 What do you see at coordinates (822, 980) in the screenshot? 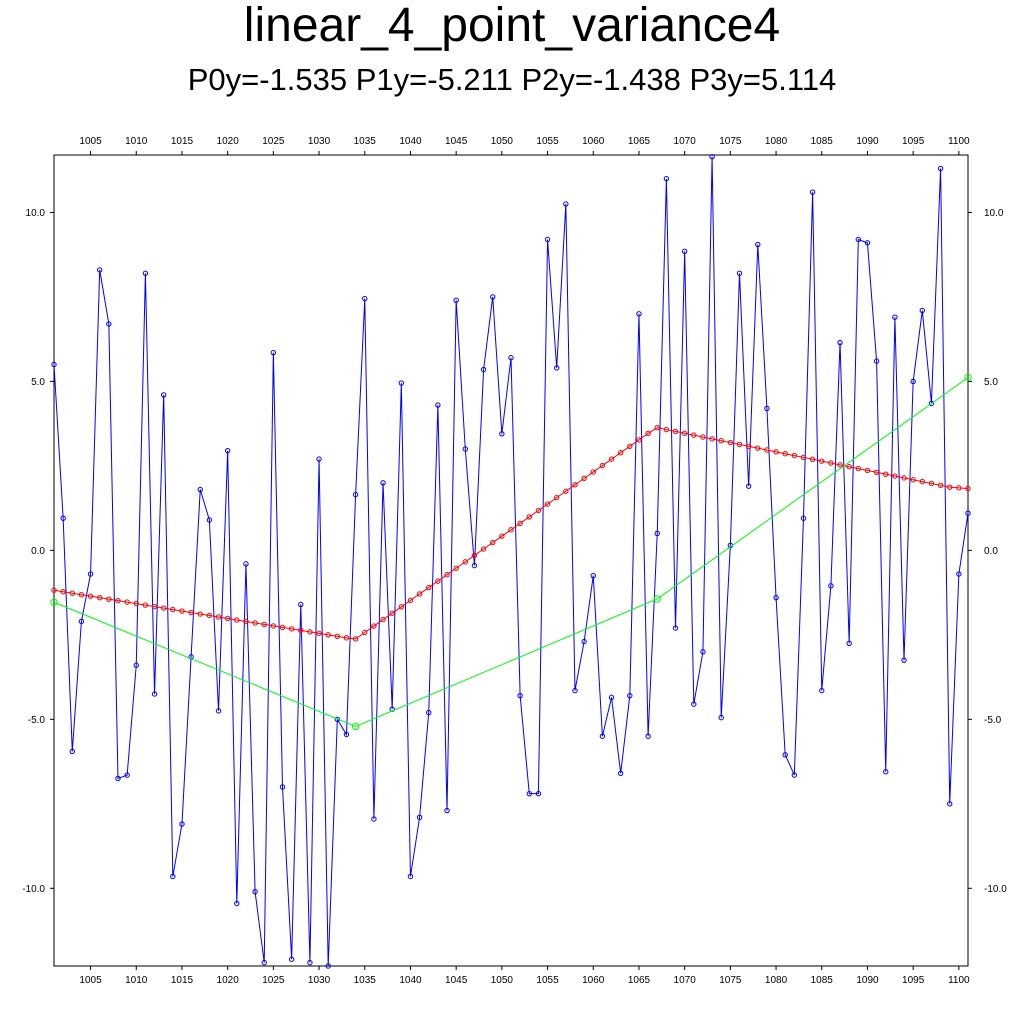
I see `x-tick-label-bottom: 1085` at bounding box center [822, 980].